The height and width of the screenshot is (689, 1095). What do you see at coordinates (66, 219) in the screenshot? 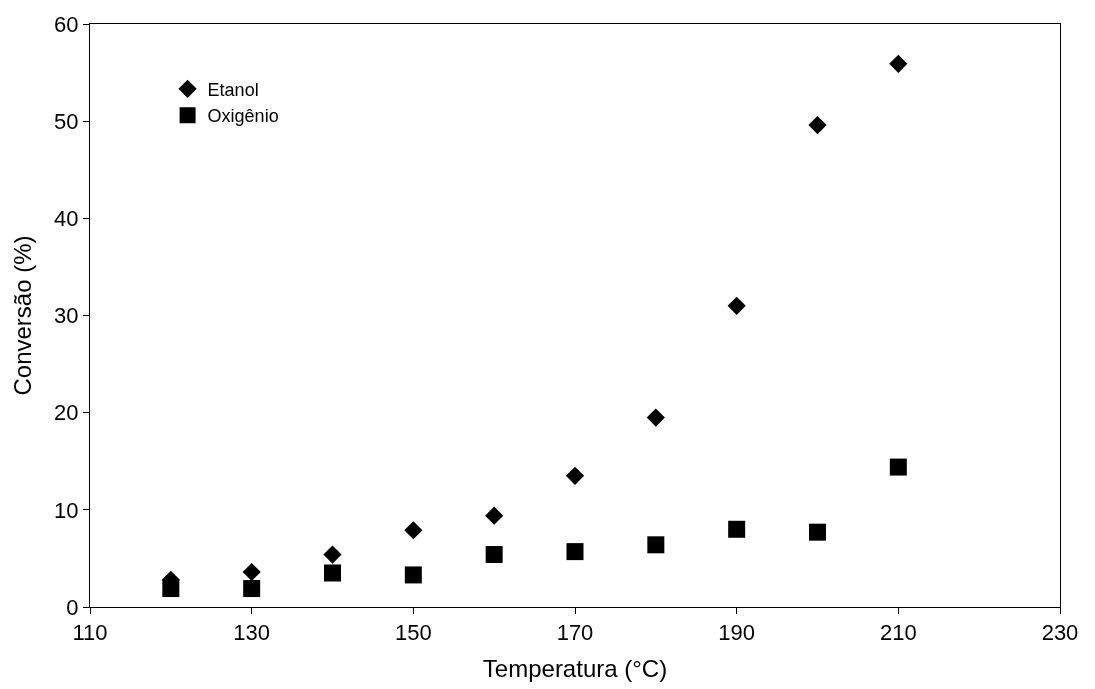
I see `y-tick-label: 40` at bounding box center [66, 219].